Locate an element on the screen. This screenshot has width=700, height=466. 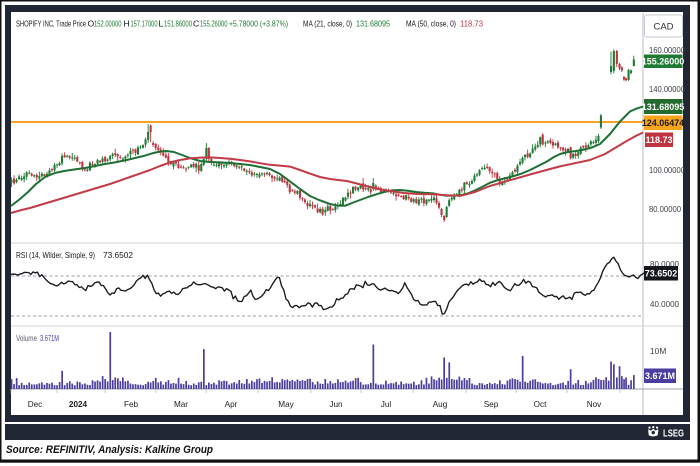
svg-text: L is located at coordinates (161, 24).